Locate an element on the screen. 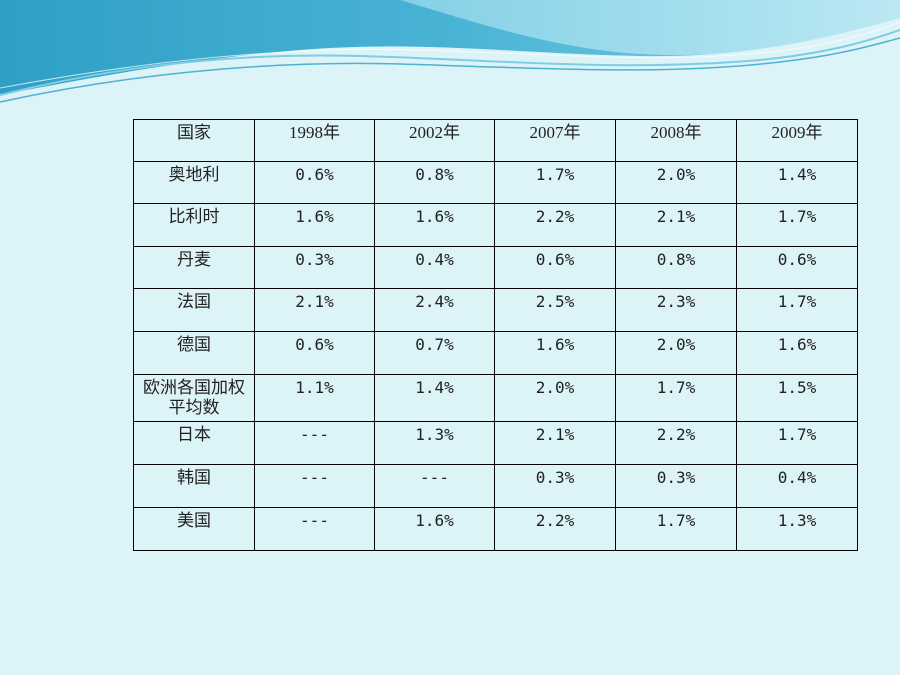 The width and height of the screenshot is (900, 675). column-header: 2009年 is located at coordinates (797, 140).